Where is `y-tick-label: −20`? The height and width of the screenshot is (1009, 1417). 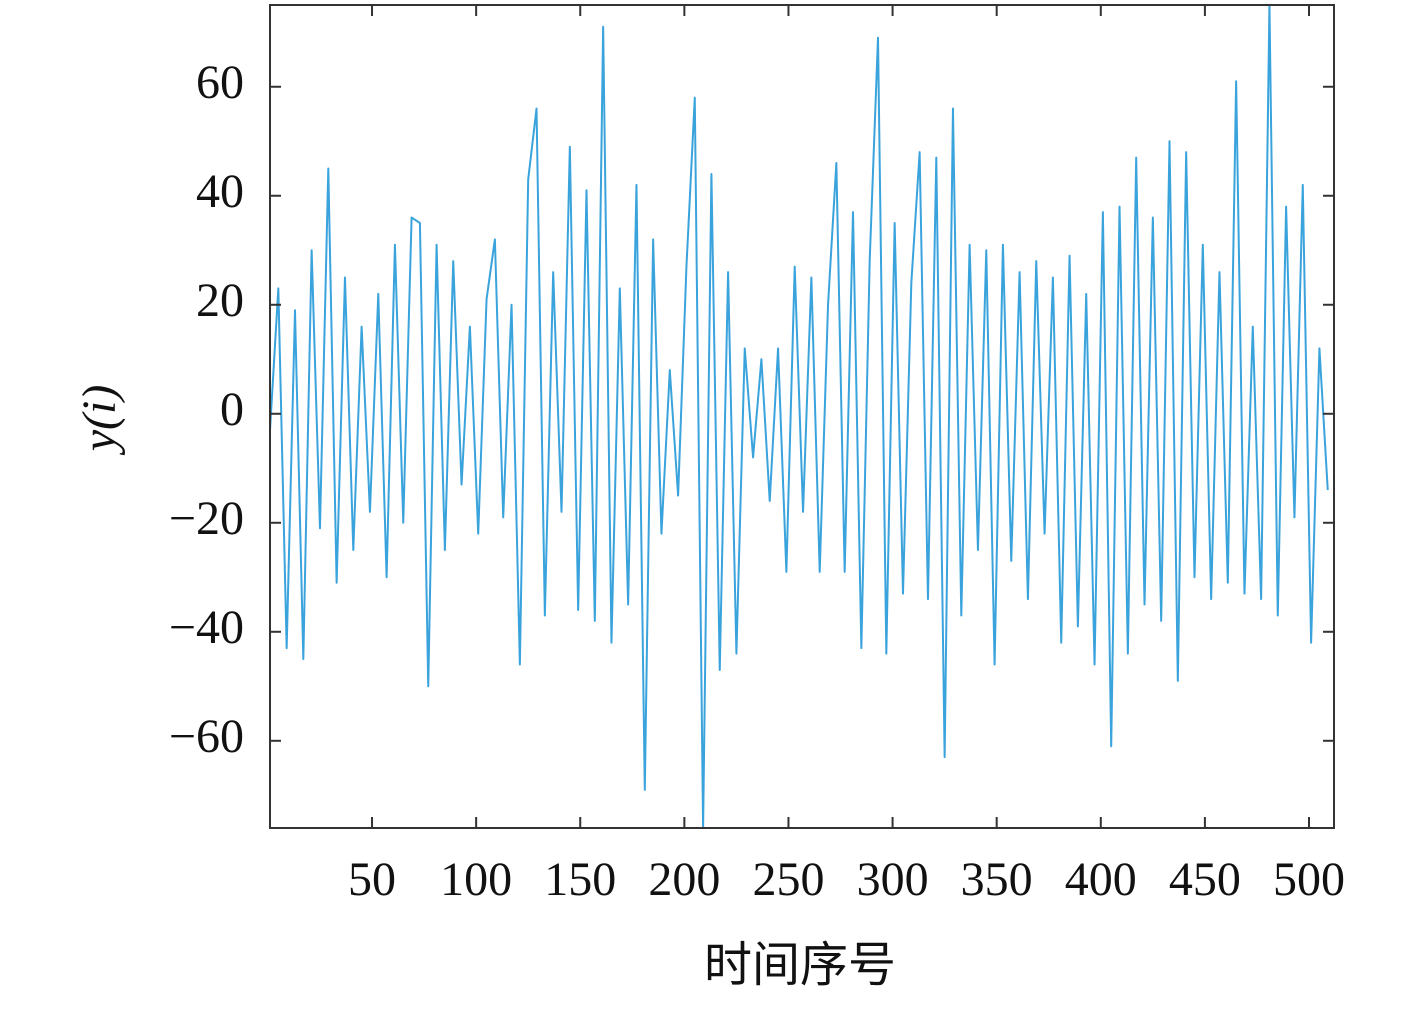
y-tick-label: −20 is located at coordinates (206, 518).